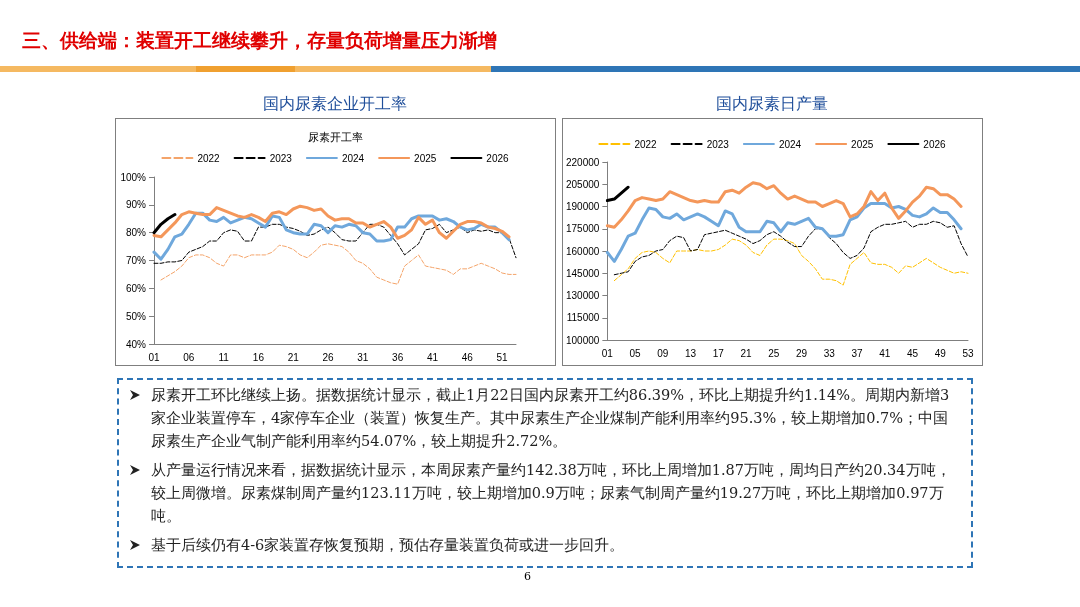 The height and width of the screenshot is (607, 1080). Describe the element at coordinates (335, 103) in the screenshot. I see `chart-title: 国内尿素企业开工率` at that location.